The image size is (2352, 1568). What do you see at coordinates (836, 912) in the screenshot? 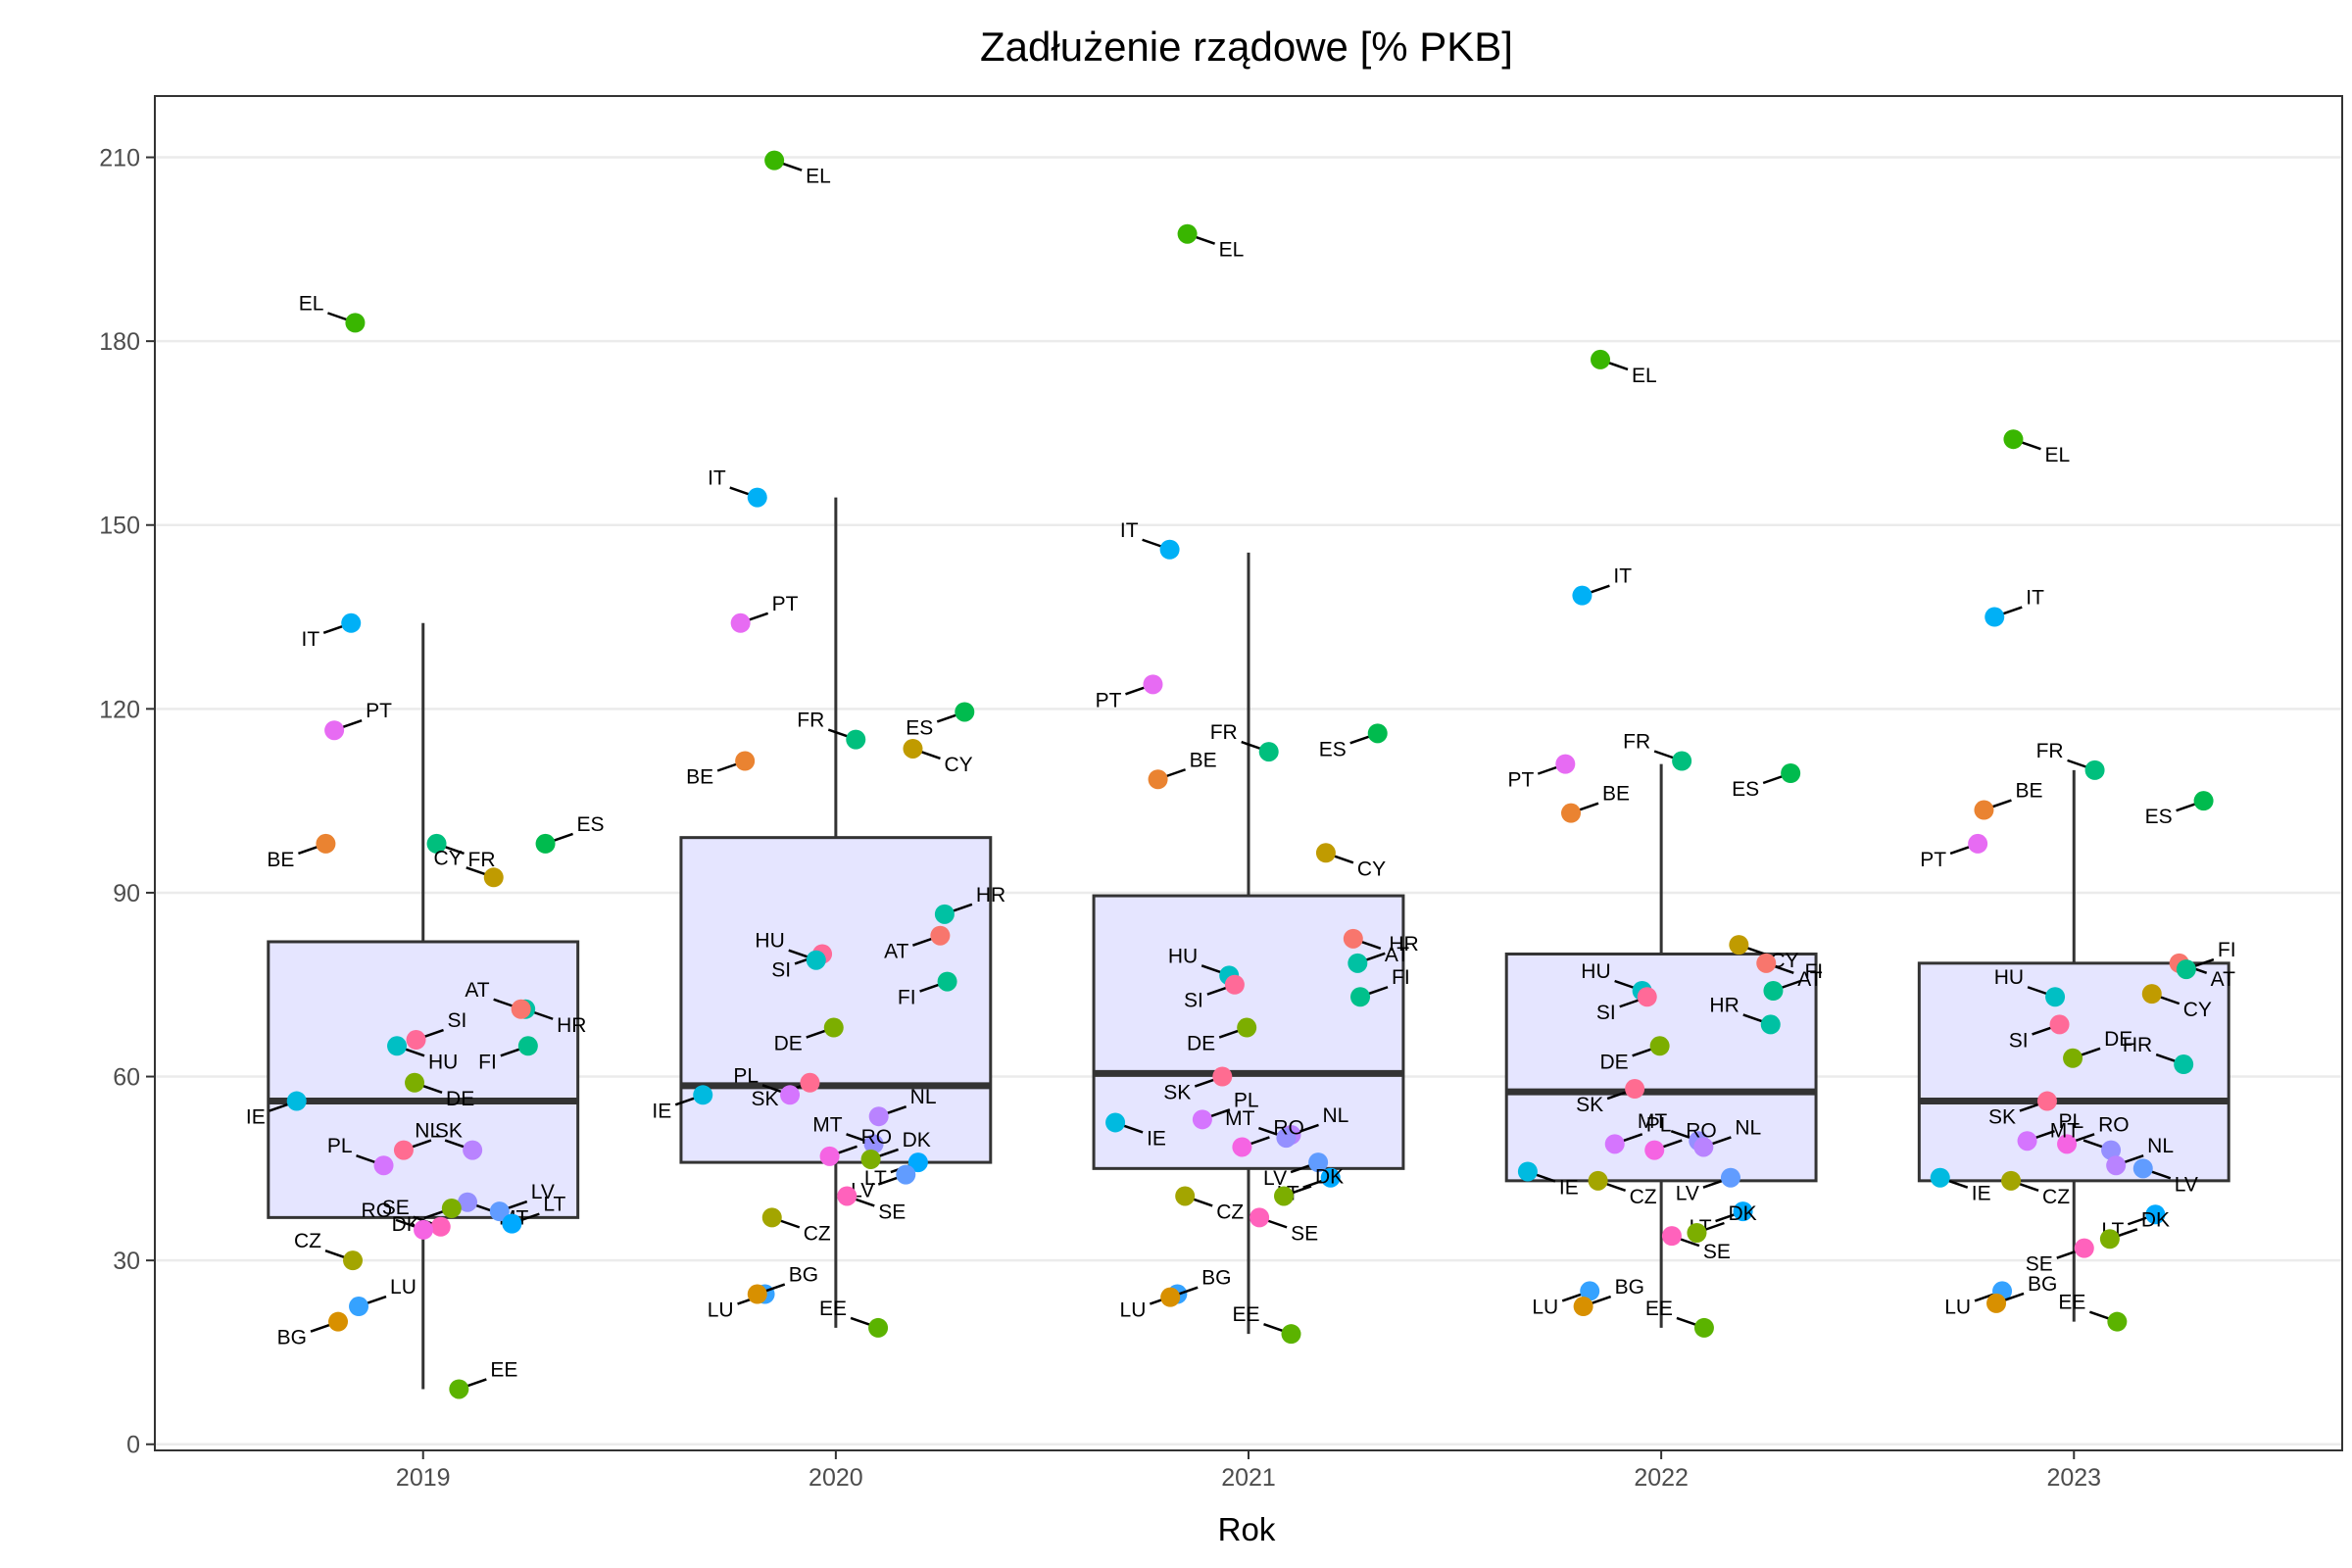
I see `box-2020` at bounding box center [836, 912].